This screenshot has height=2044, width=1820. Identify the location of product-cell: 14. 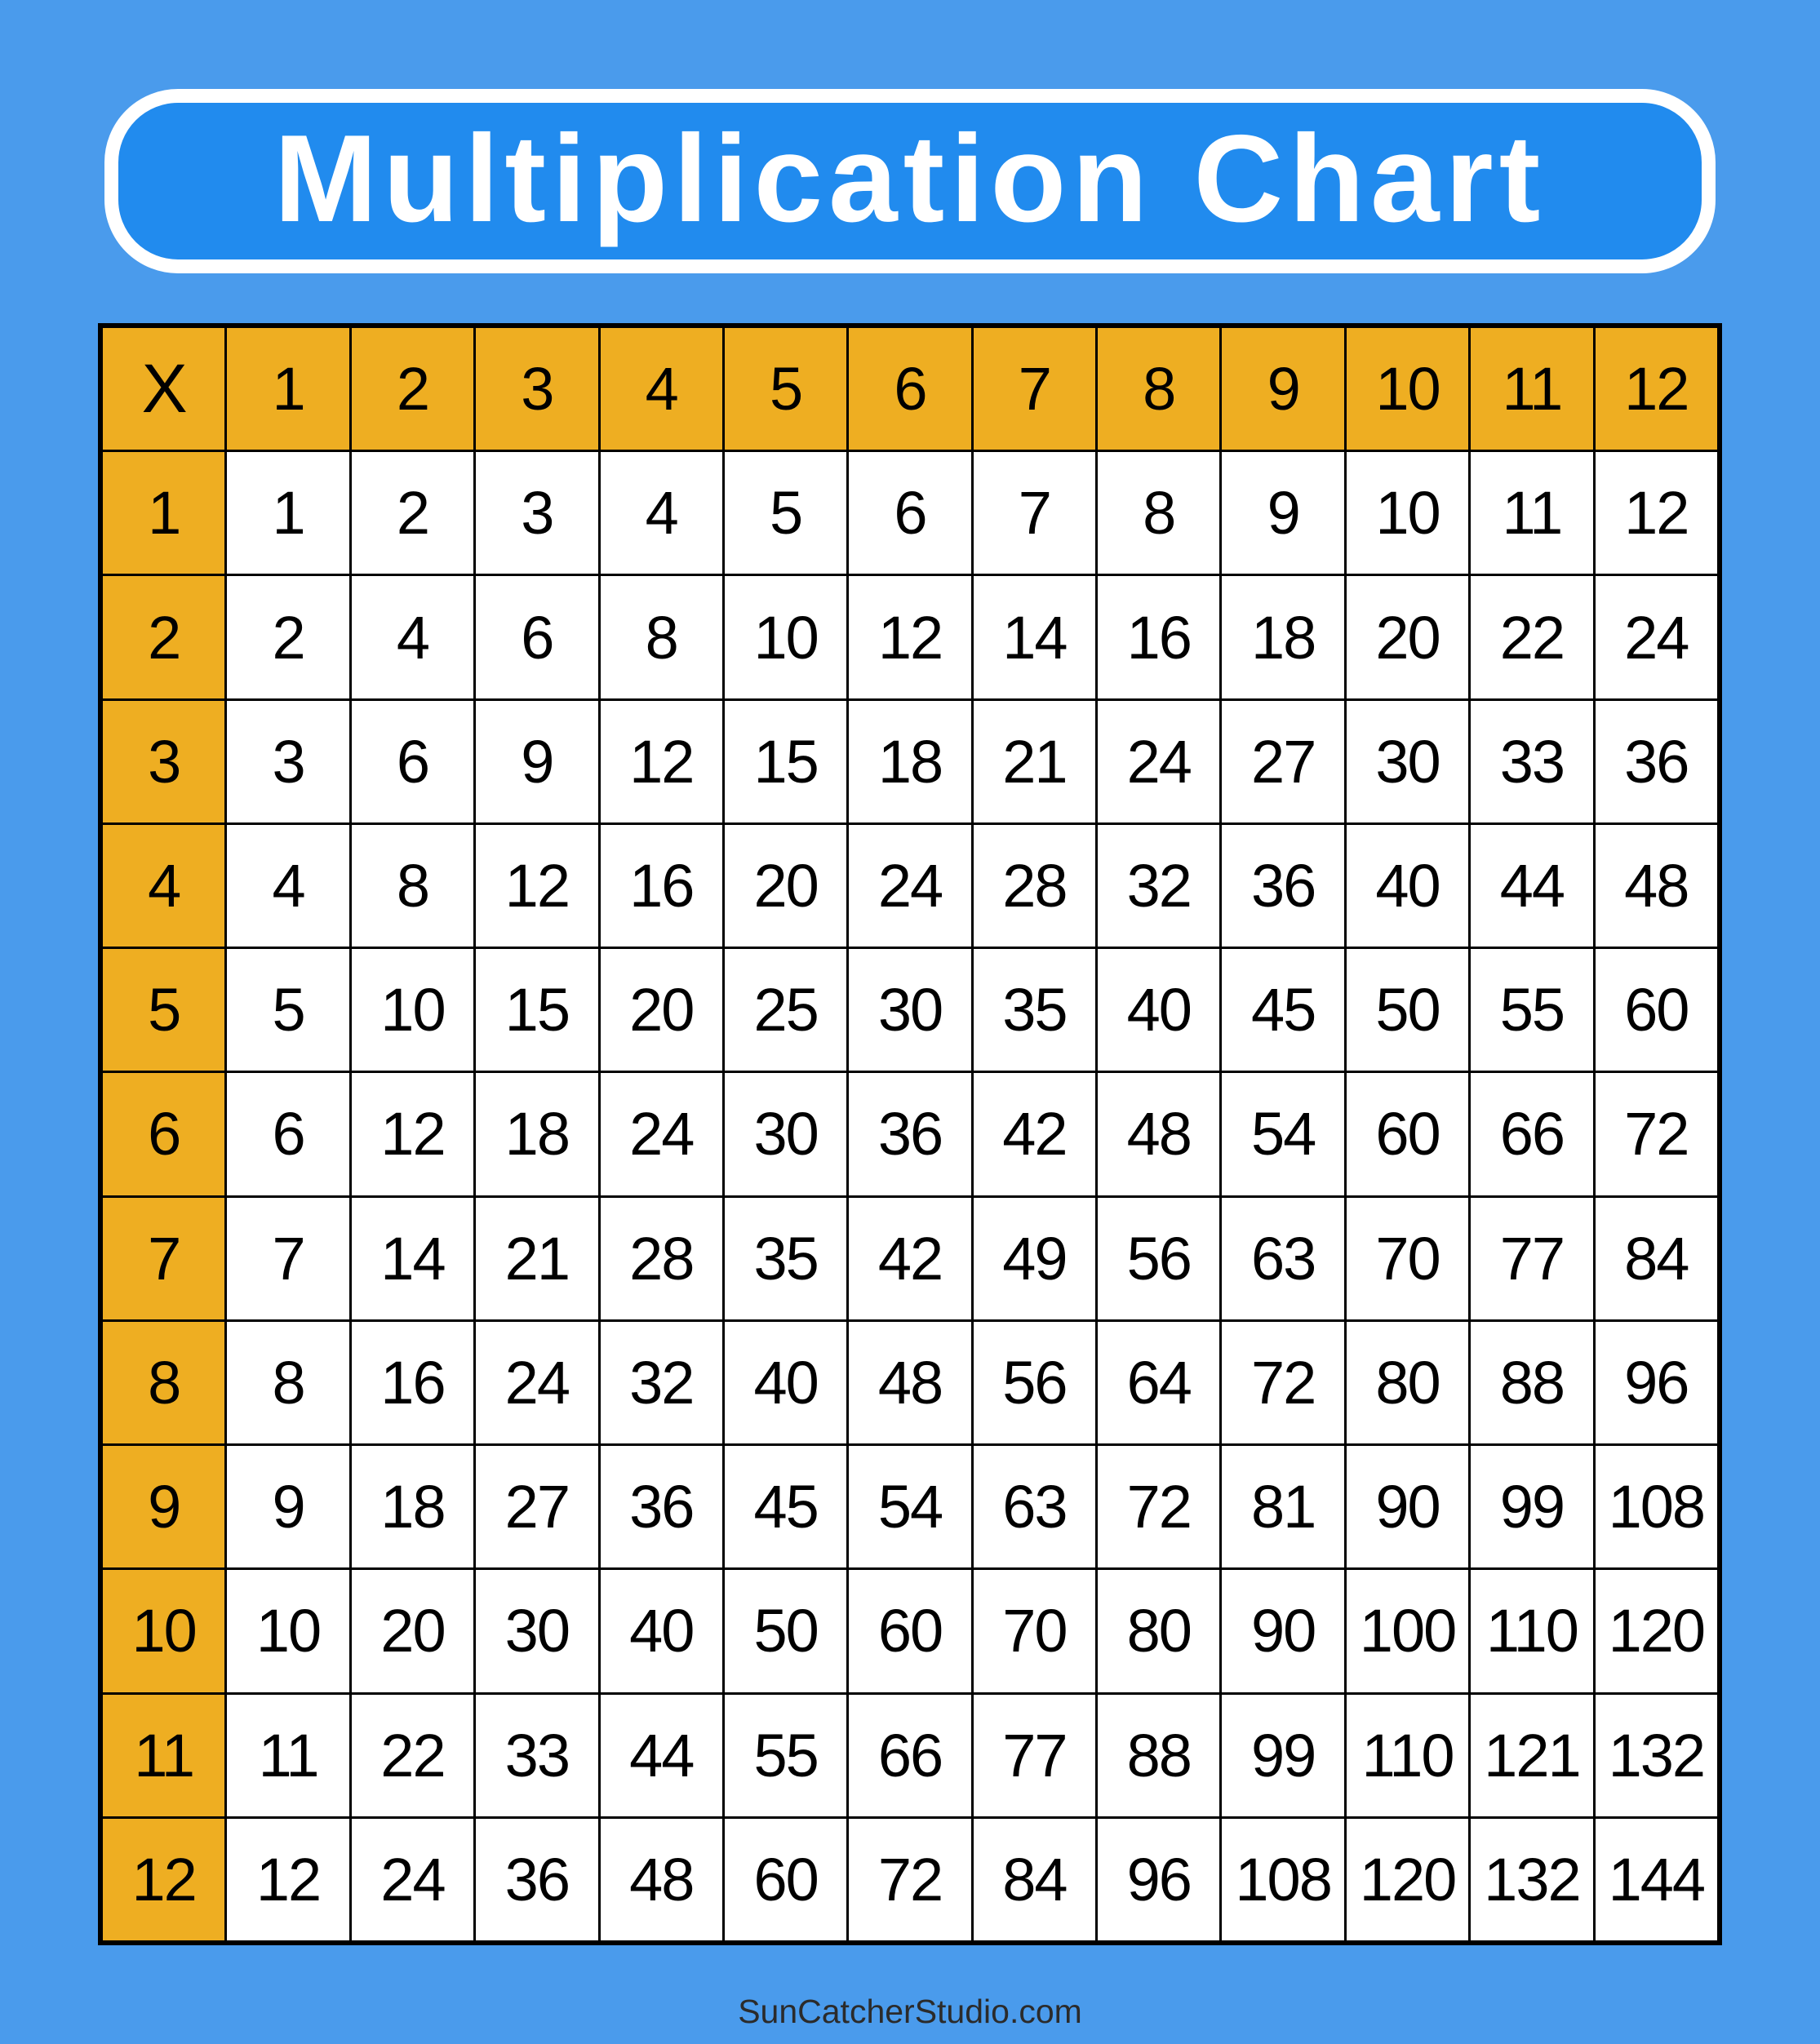
(413, 1258).